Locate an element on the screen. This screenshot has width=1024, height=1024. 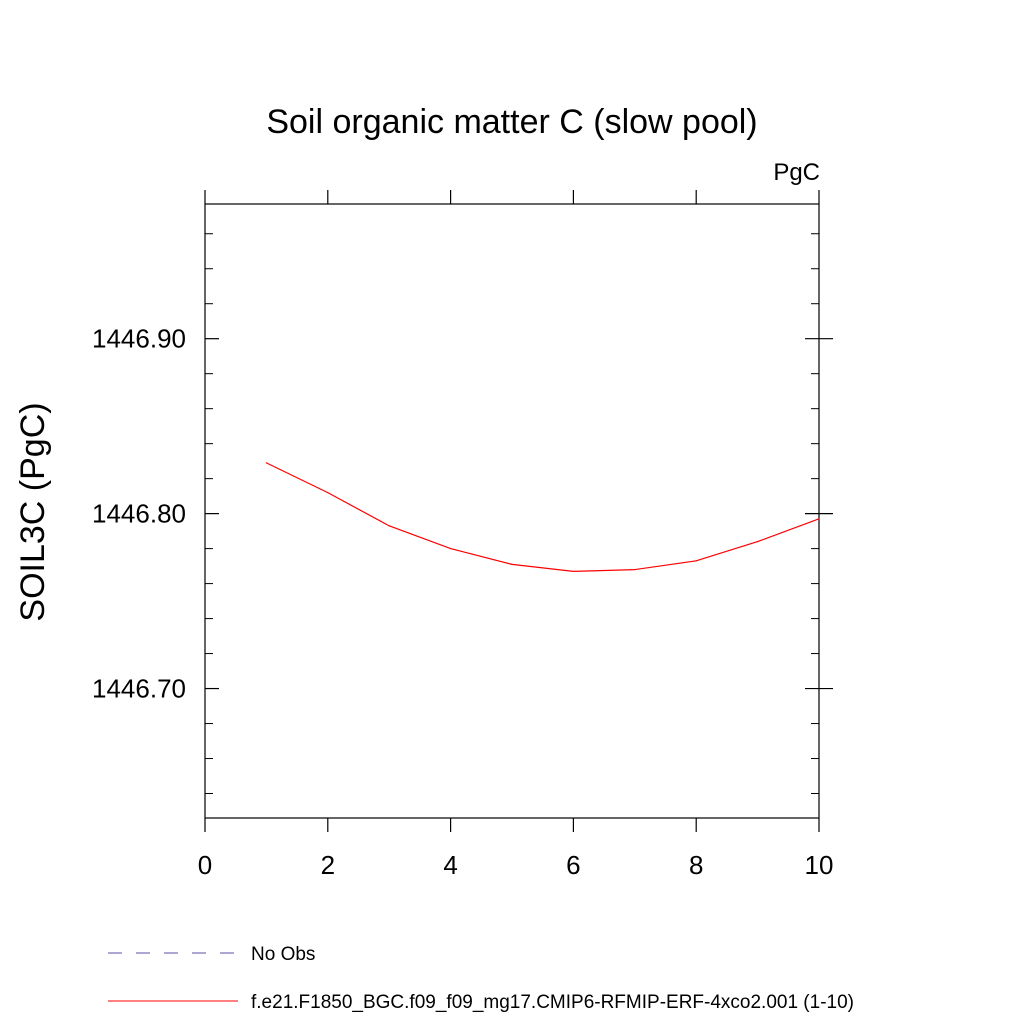
series-layer is located at coordinates (542, 517).